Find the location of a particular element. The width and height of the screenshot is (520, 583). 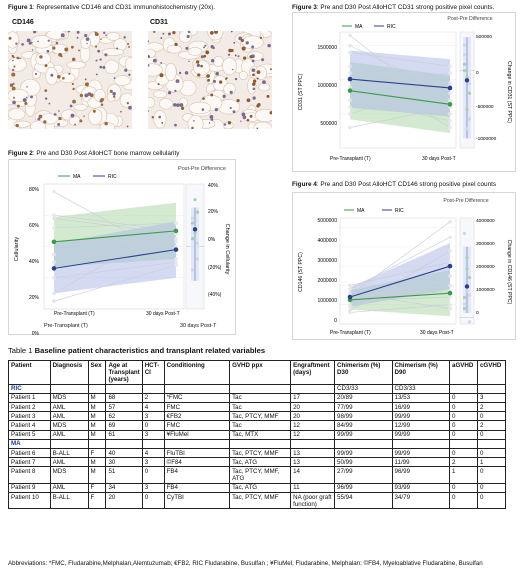

figure4-xlabel-post: 30 days Post-T is located at coordinates (437, 333).